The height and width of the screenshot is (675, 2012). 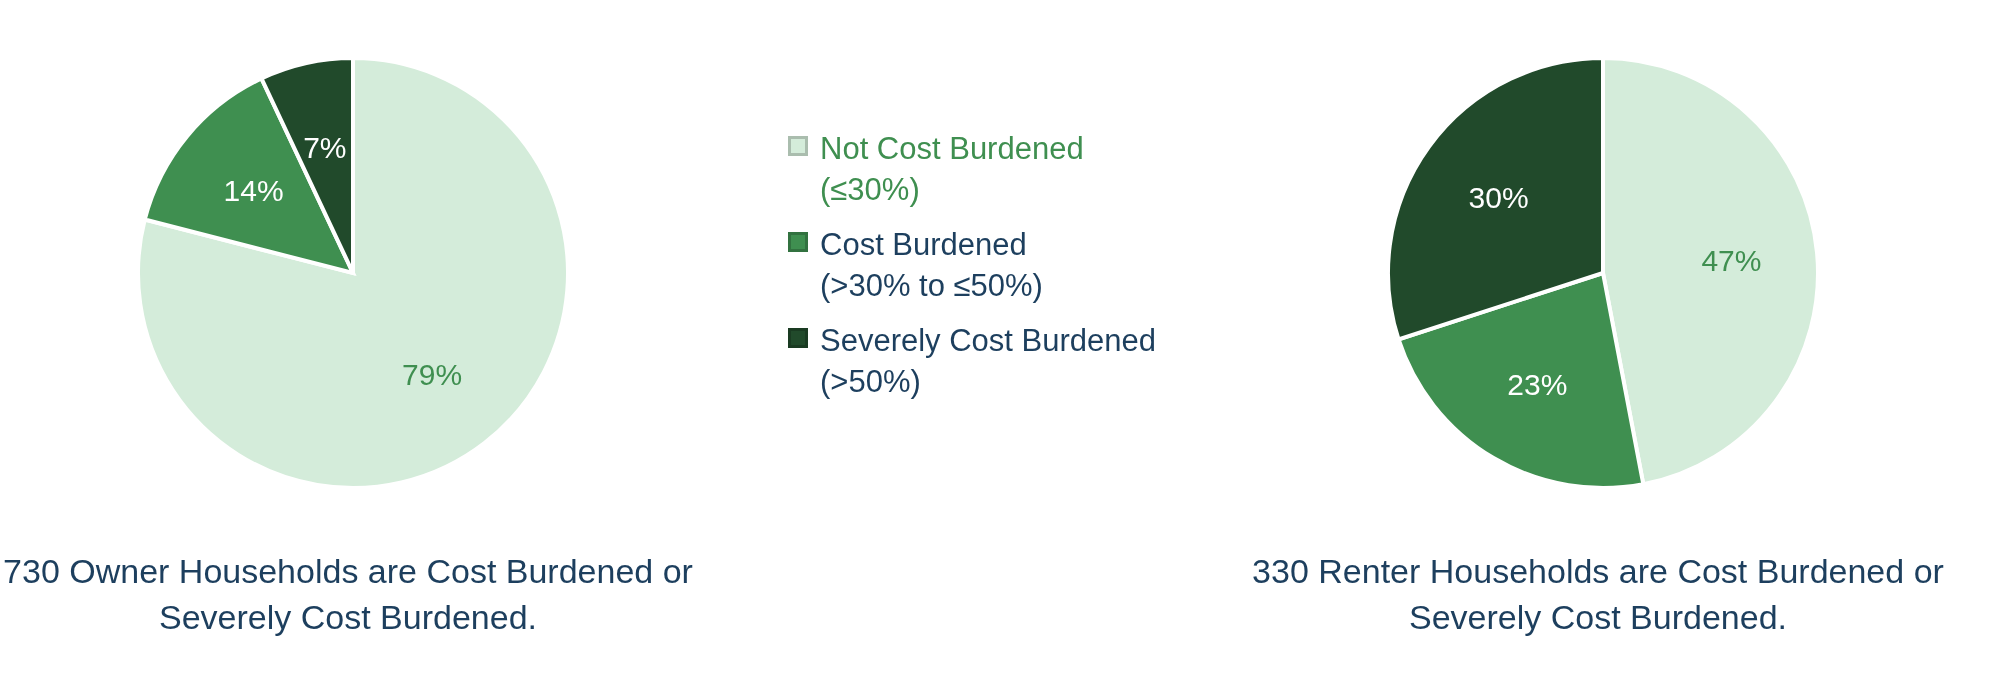 I want to click on text: 730 Owner Households are Cost Burdened or Severely Cost Burdened., so click(x=348, y=594).